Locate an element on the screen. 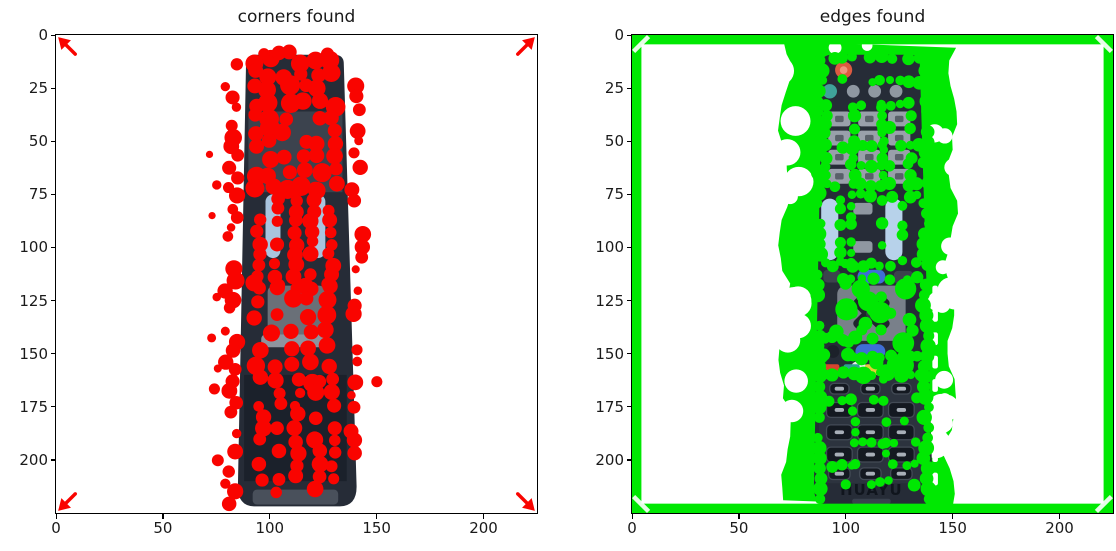  brand-text: HUAYU is located at coordinates (871, 490).